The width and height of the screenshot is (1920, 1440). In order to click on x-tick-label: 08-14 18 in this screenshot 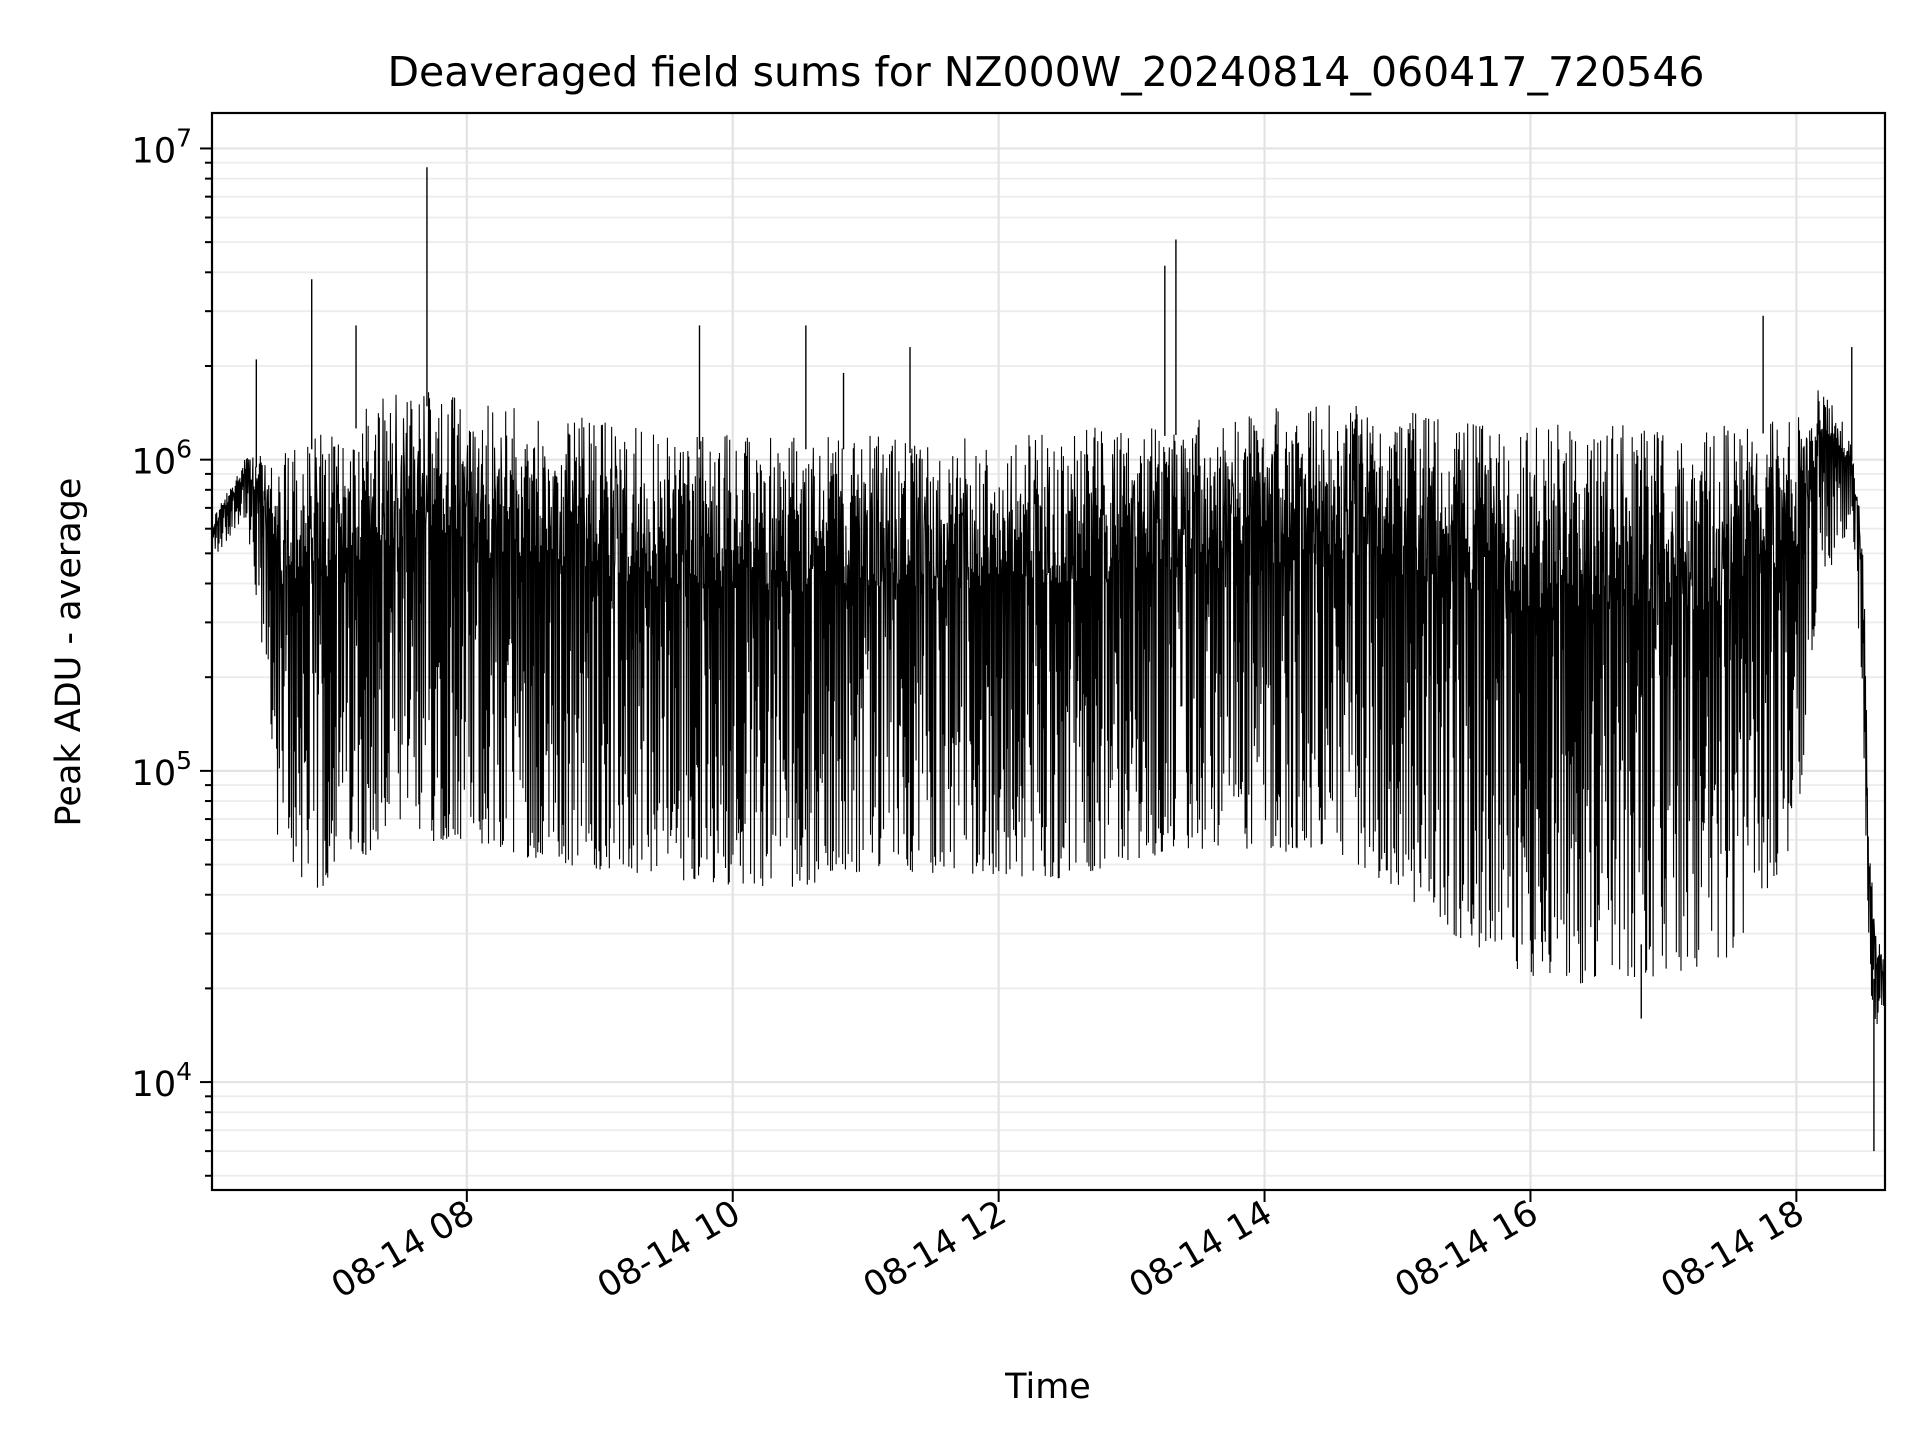, I will do `click(1733, 1249)`.